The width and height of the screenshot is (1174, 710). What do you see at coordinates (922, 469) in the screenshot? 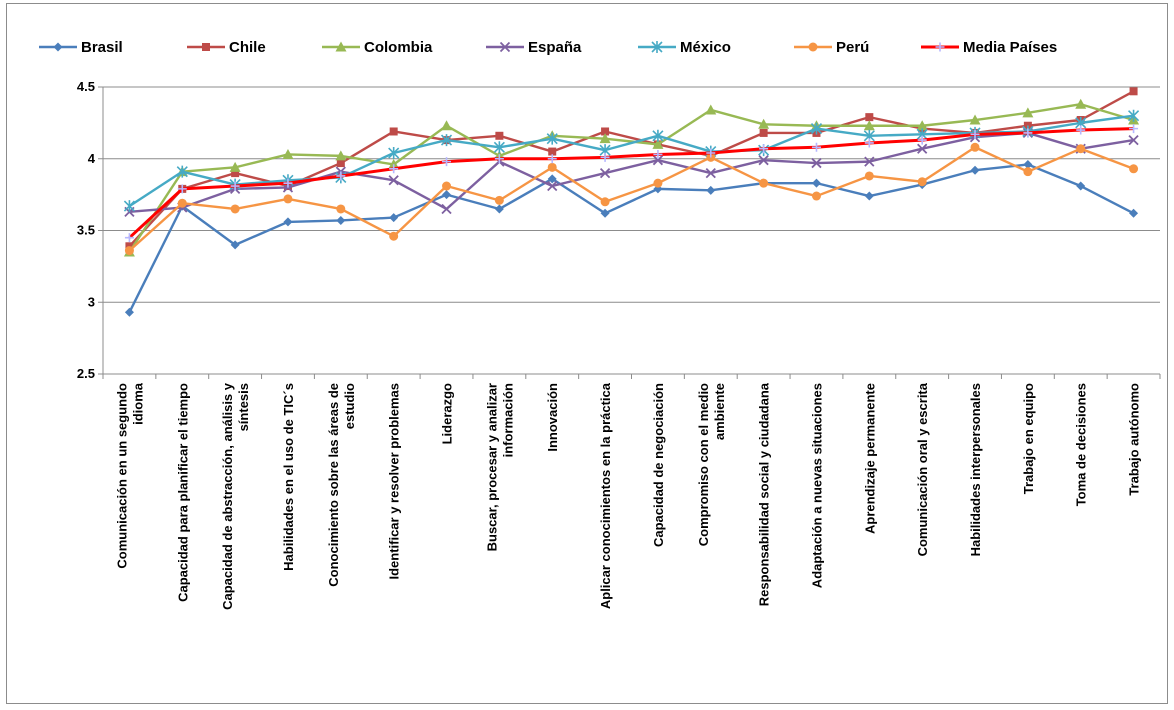
I see `x-tick-label: Comunicación oral y escrita` at bounding box center [922, 469].